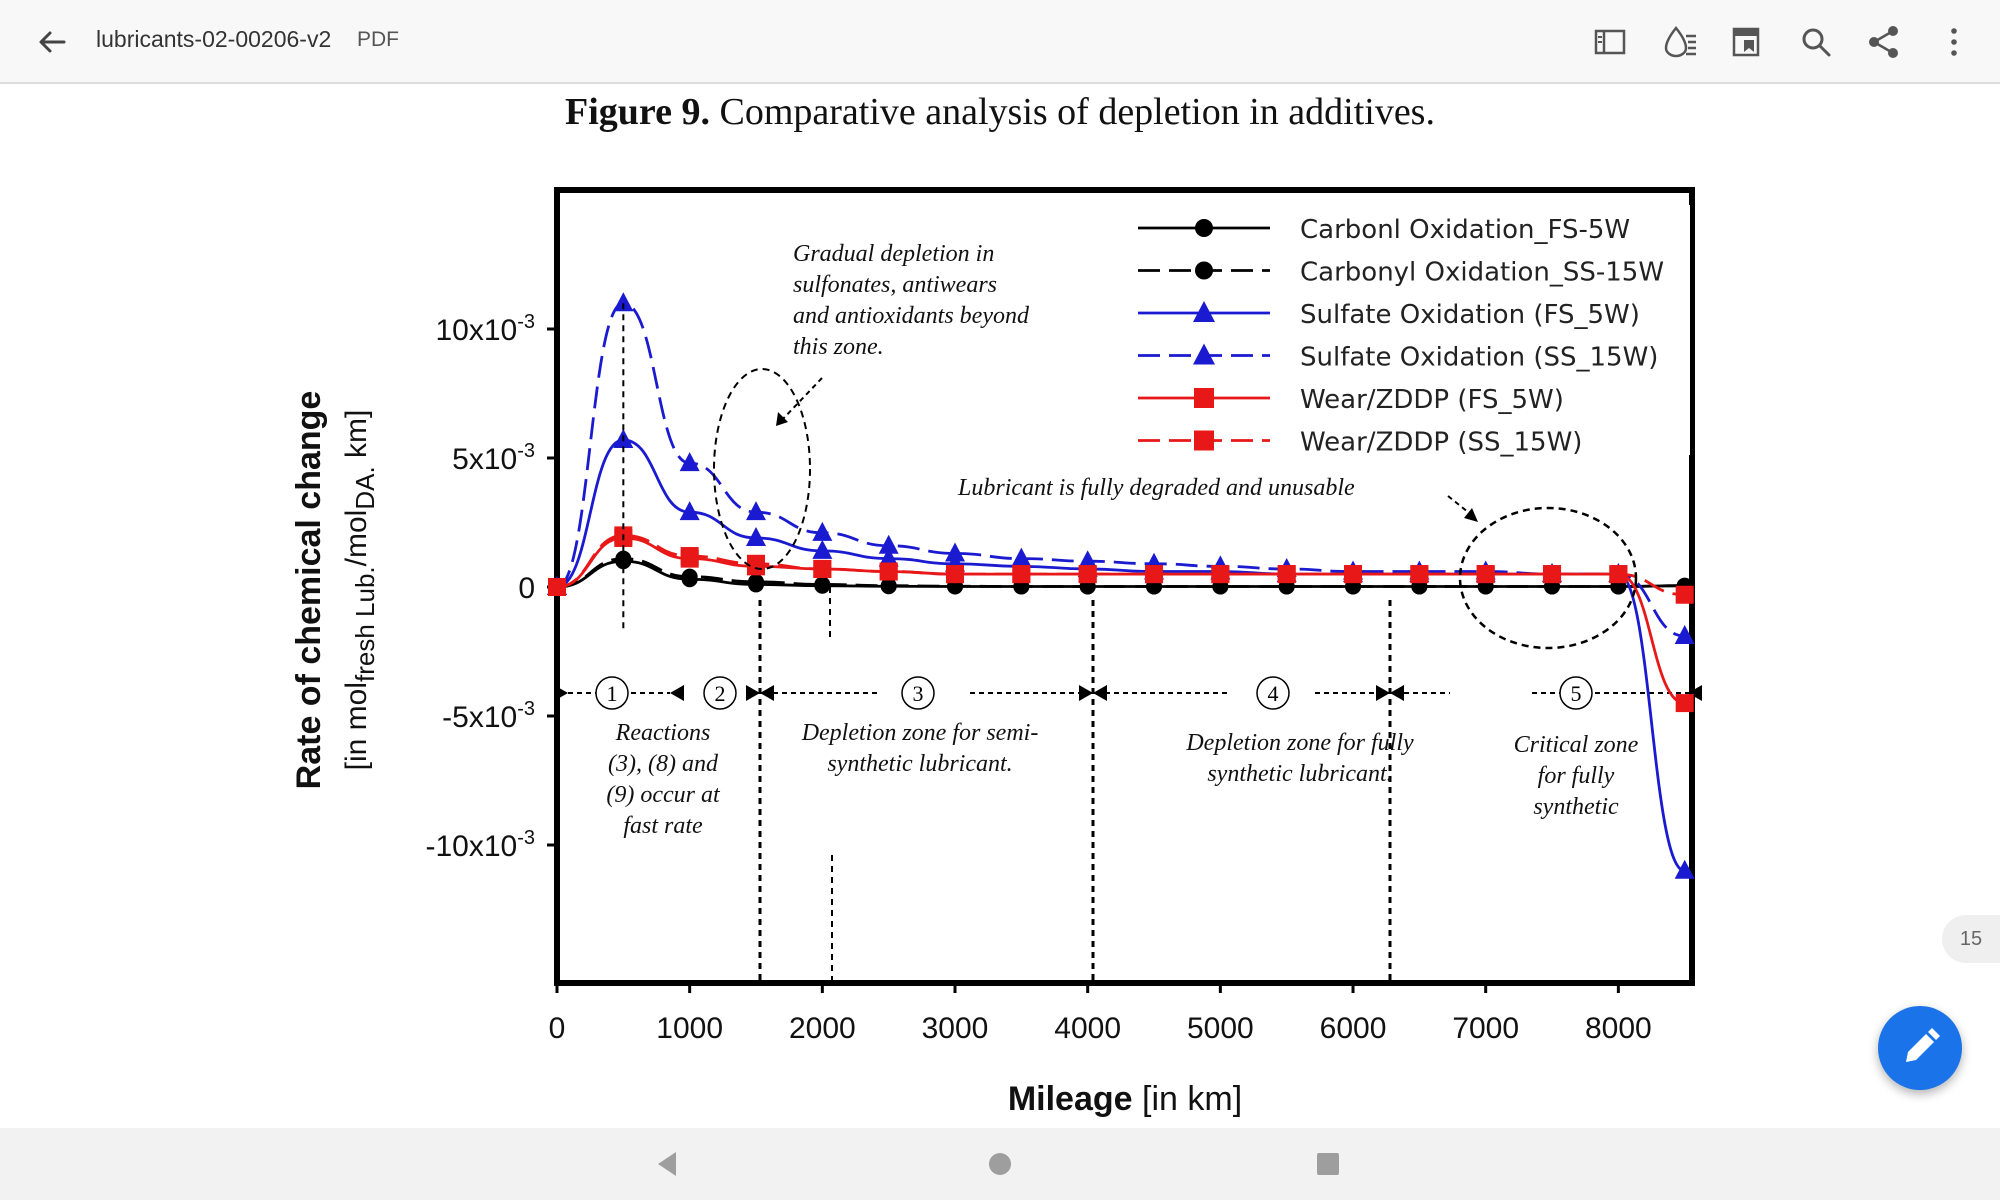  Describe the element at coordinates (309, 590) in the screenshot. I see `y-axis-title: Rate of chemical change` at that location.